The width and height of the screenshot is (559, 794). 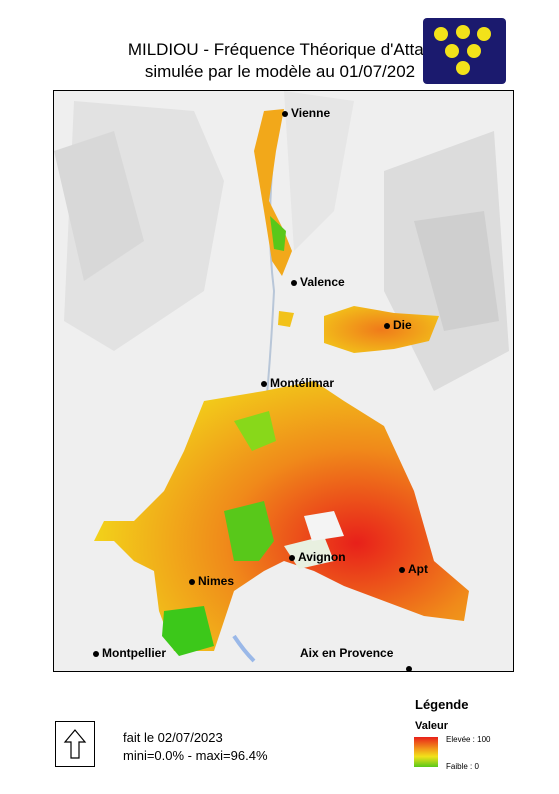 What do you see at coordinates (129, 653) in the screenshot?
I see `city-label-montpellier: Montpellier` at bounding box center [129, 653].